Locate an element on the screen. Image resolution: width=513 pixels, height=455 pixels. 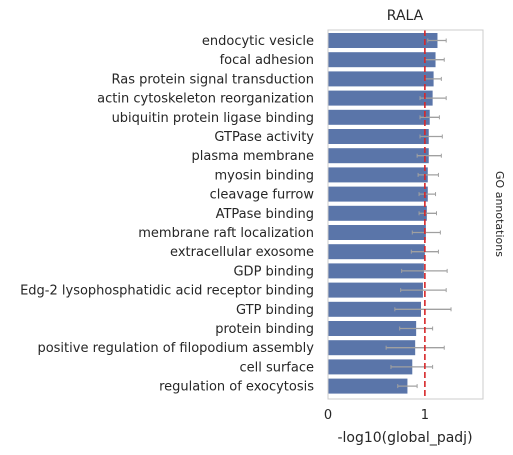
x-tick-label: 1 is located at coordinates (425, 415).